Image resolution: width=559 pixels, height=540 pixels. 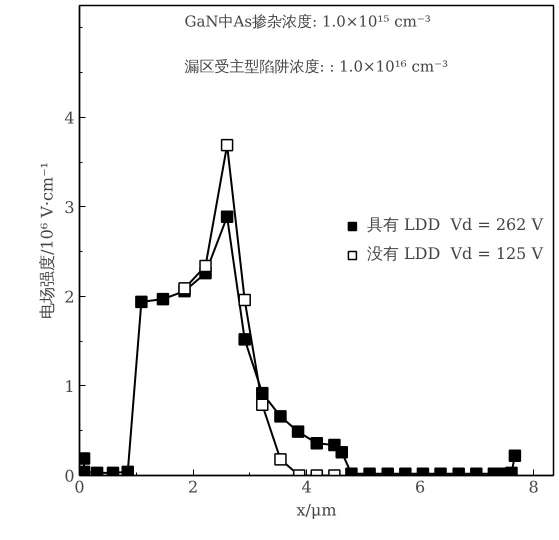 What do you see at coordinates (69, 296) in the screenshot?
I see `y-tick-label: 2` at bounding box center [69, 296].